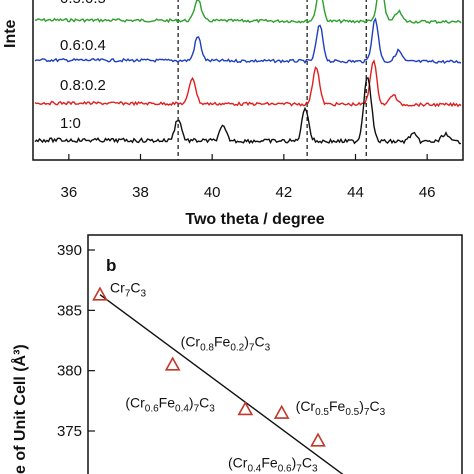 Image resolution: width=474 pixels, height=474 pixels. Describe the element at coordinates (427, 192) in the screenshot. I see `panel-a-x-tick-label: 46` at that location.